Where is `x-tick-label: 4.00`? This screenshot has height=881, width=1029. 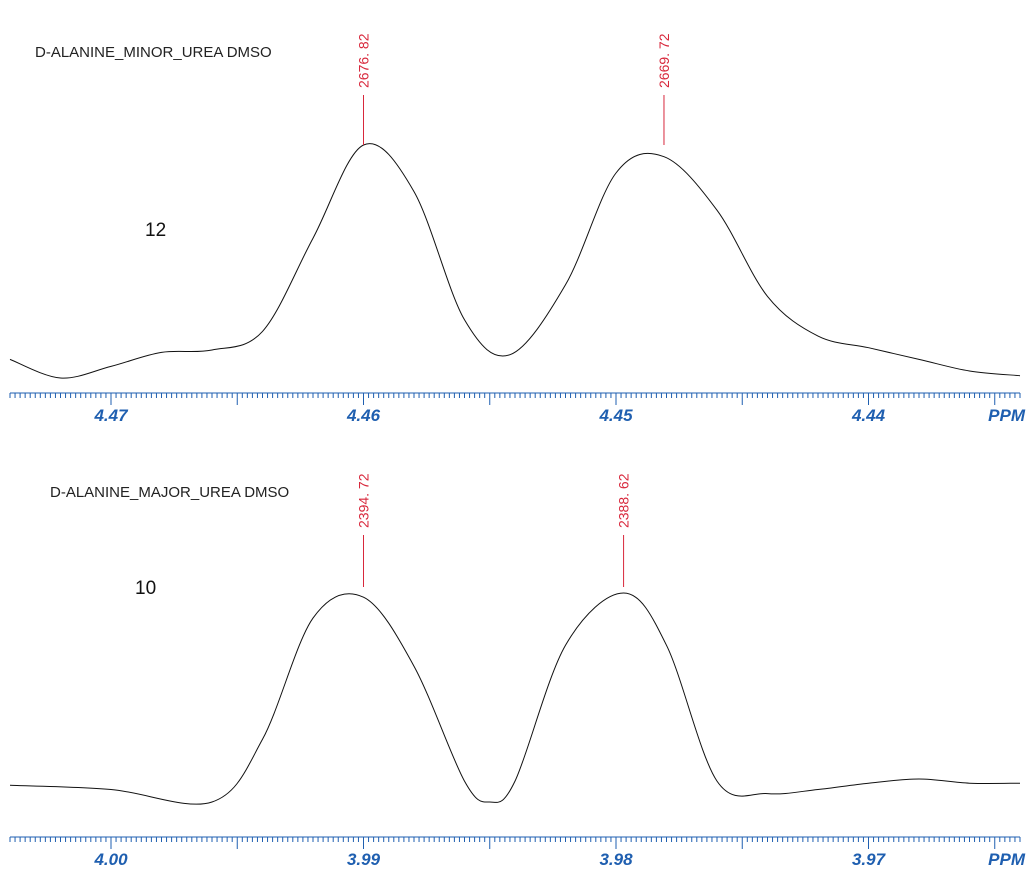 x-tick-label: 4.00 is located at coordinates (110, 859).